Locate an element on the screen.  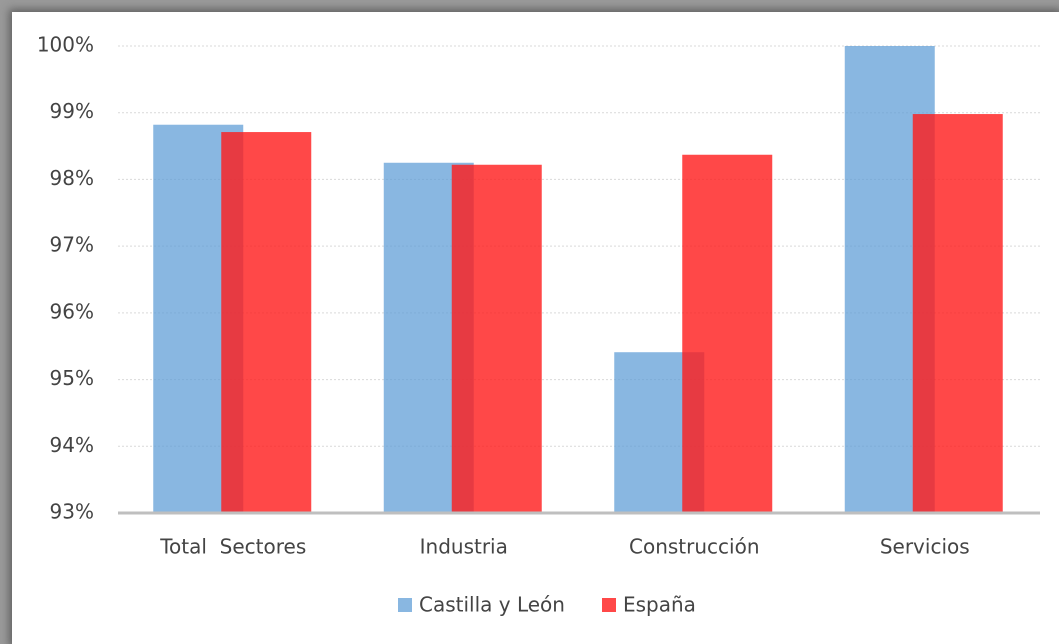
y-tick-label: 98% is located at coordinates (72, 178).